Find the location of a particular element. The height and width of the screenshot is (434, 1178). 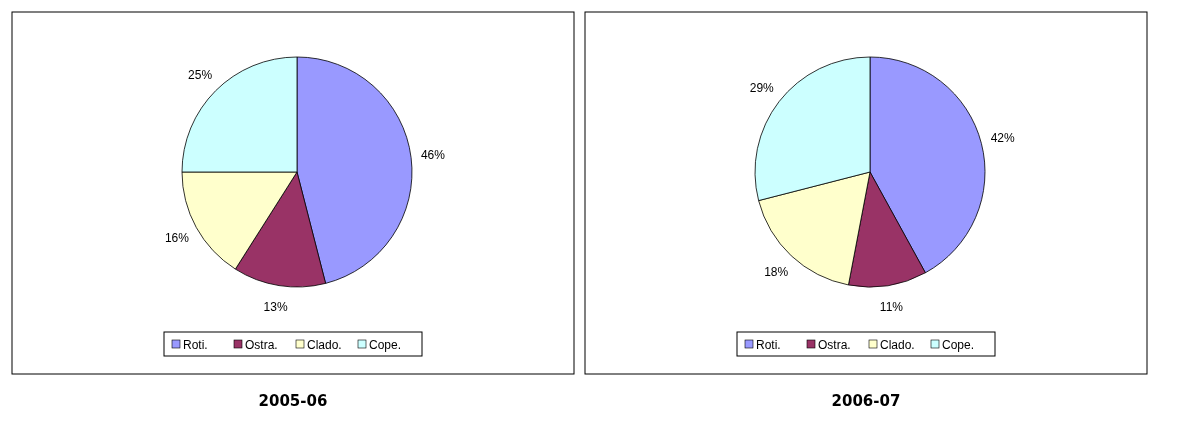

data-label: 29% is located at coordinates (762, 88).